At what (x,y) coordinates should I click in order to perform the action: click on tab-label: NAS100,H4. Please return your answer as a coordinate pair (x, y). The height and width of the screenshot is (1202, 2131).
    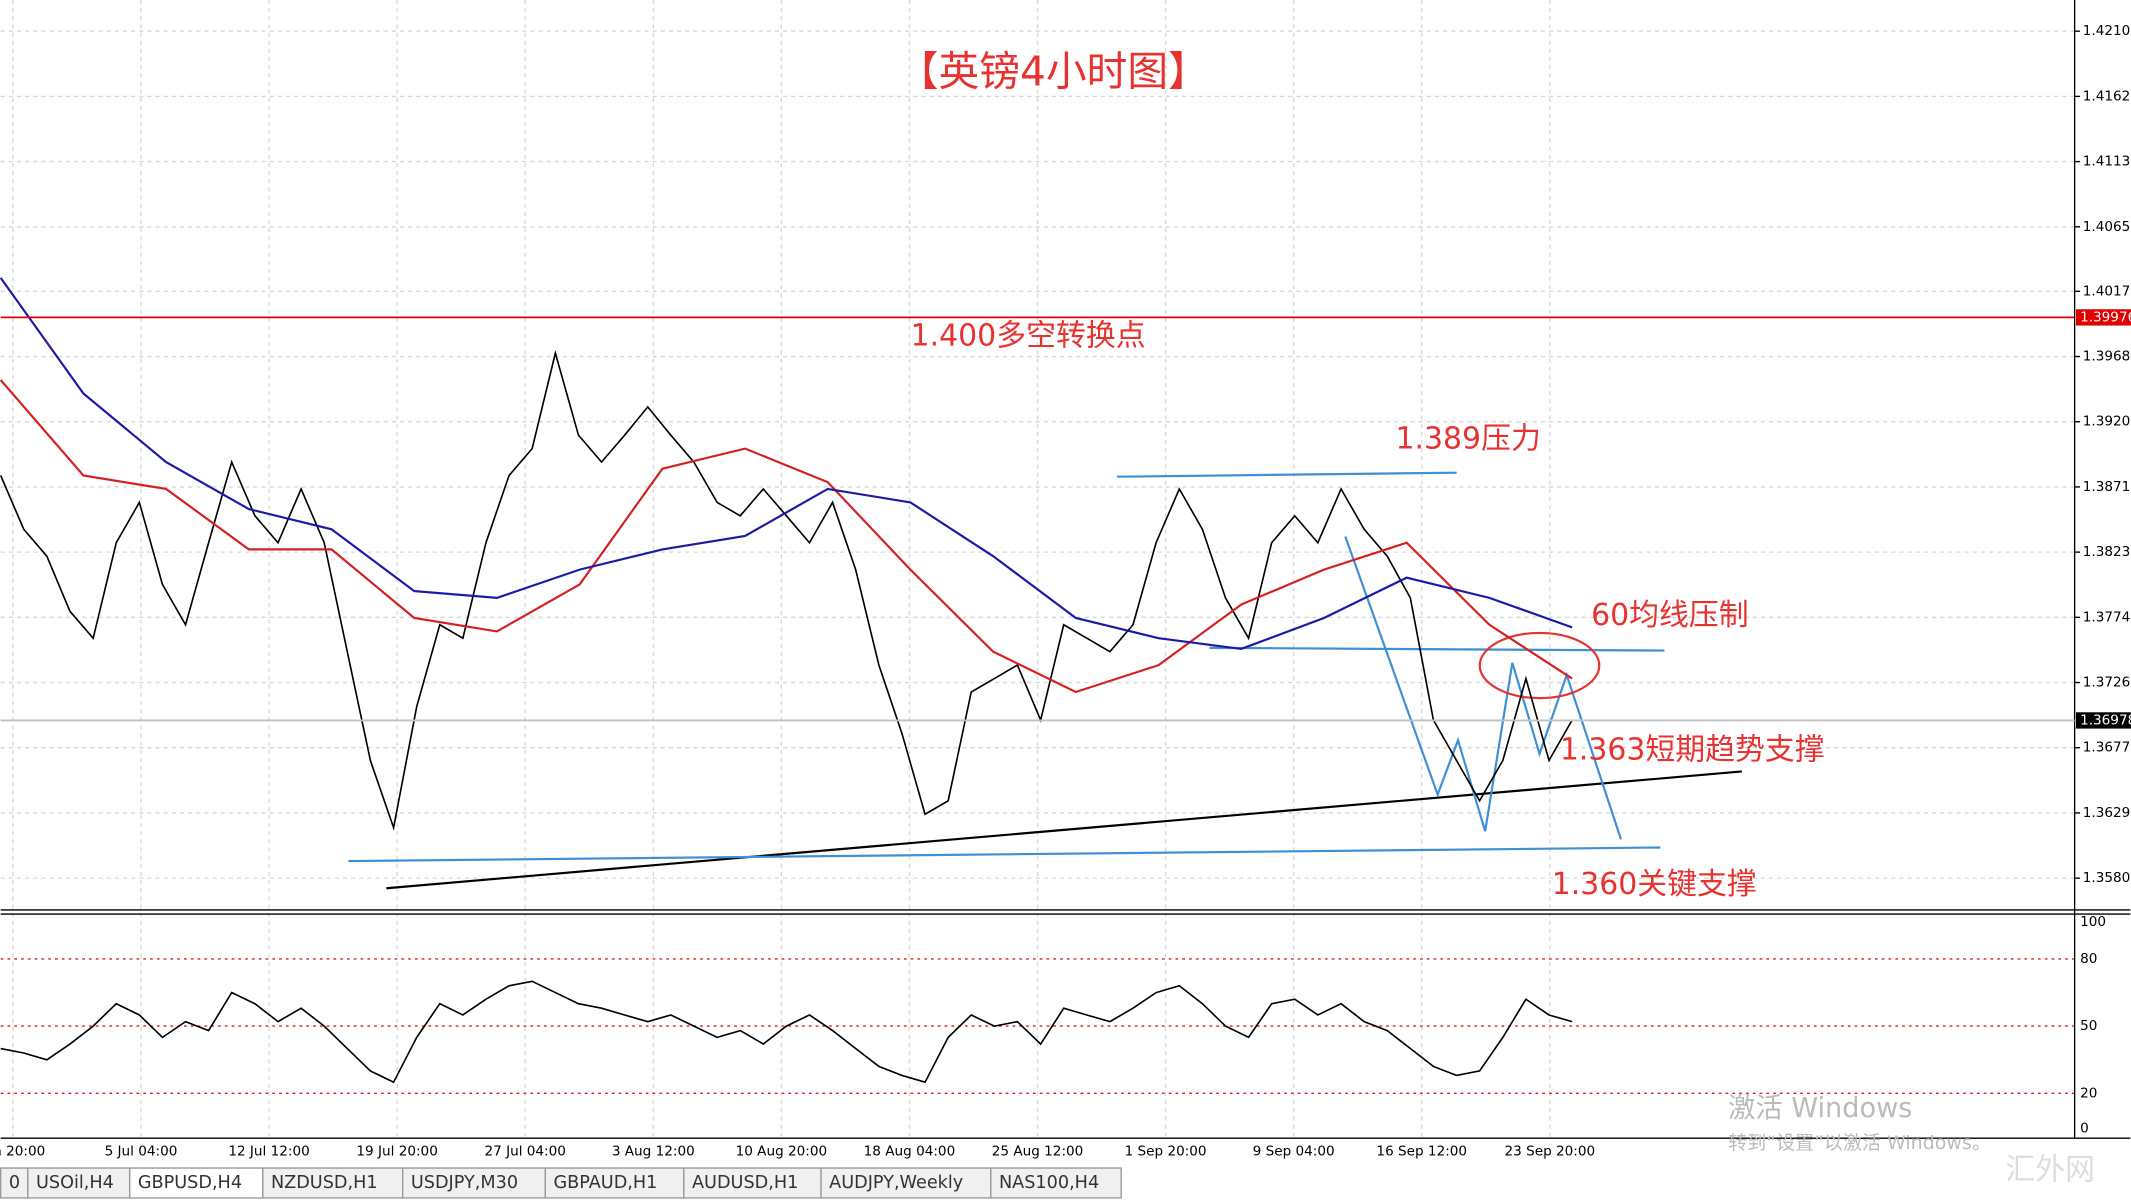
    Looking at the image, I should click on (1049, 1183).